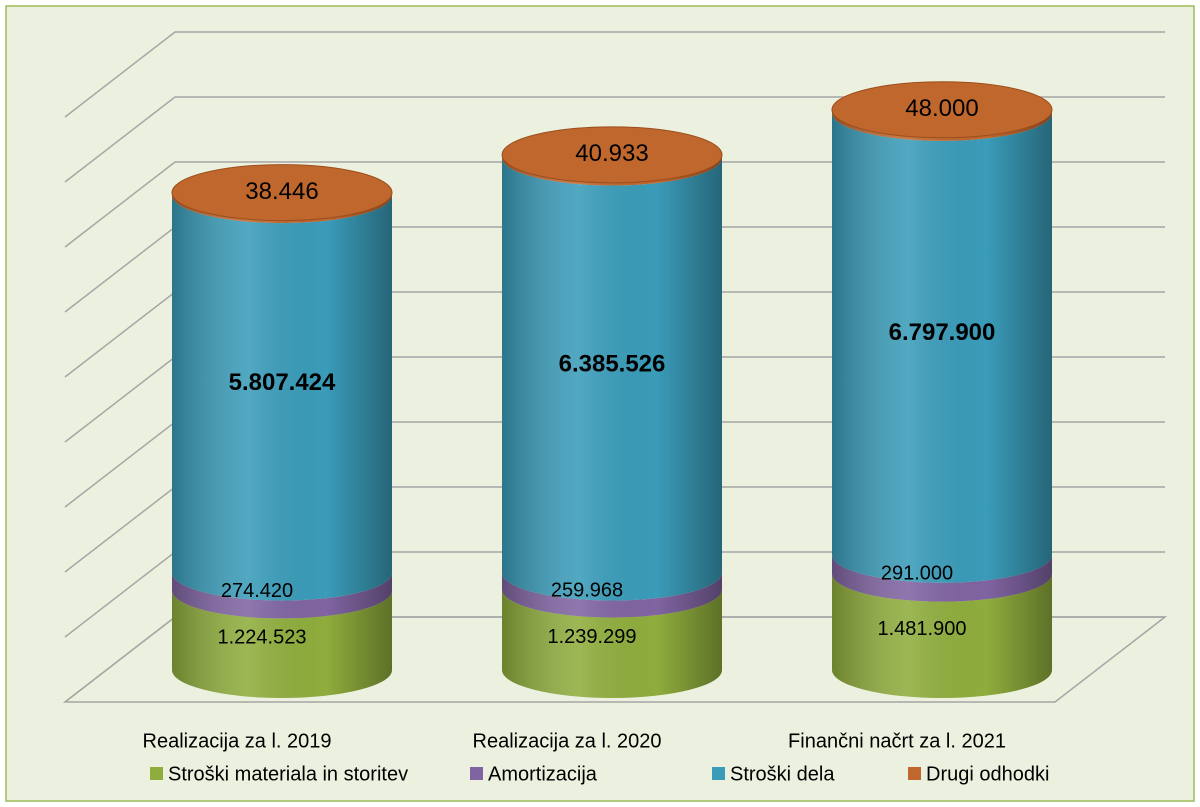  Describe the element at coordinates (922, 629) in the screenshot. I see `data-label: 1.481.900` at that location.